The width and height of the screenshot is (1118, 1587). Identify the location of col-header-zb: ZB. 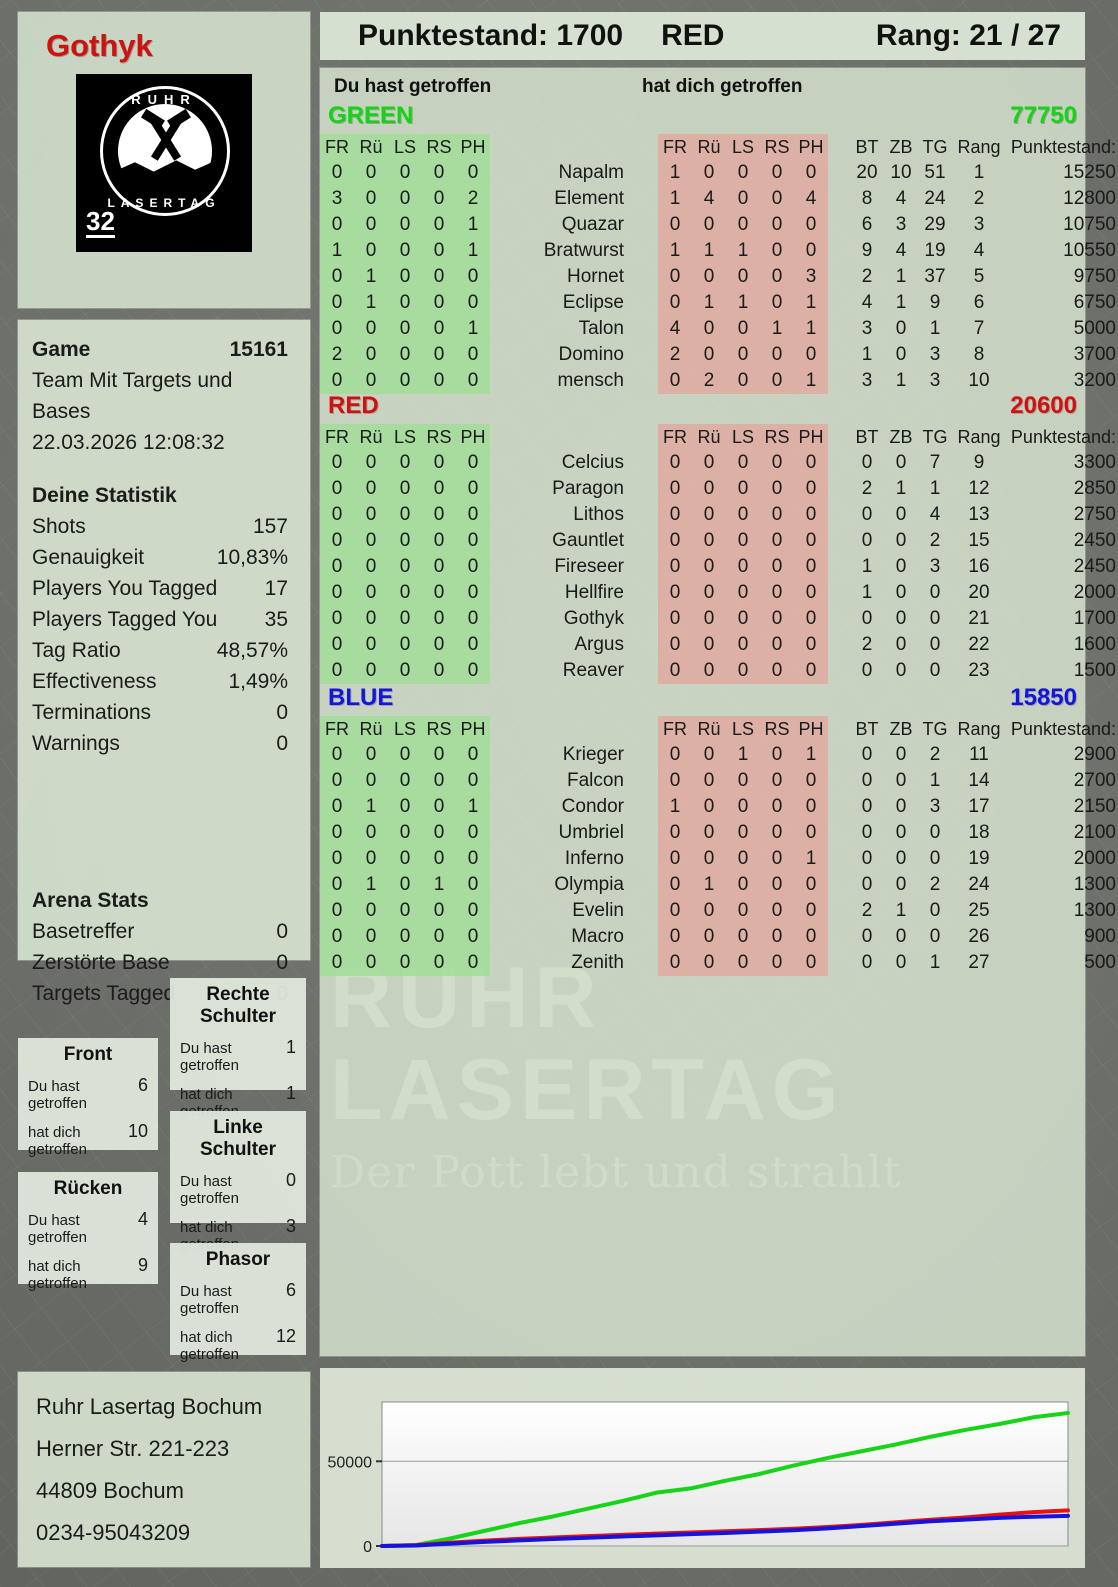
(901, 728).